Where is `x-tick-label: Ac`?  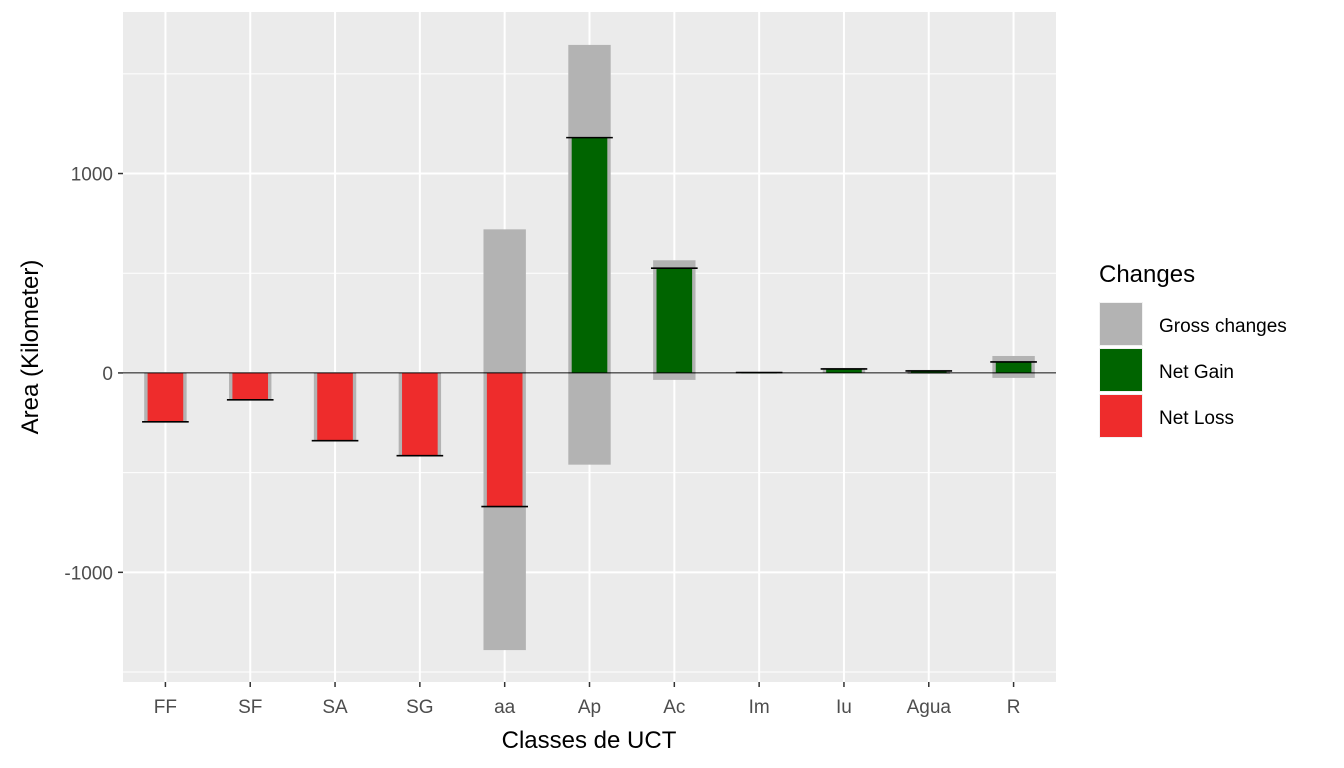
x-tick-label: Ac is located at coordinates (674, 707).